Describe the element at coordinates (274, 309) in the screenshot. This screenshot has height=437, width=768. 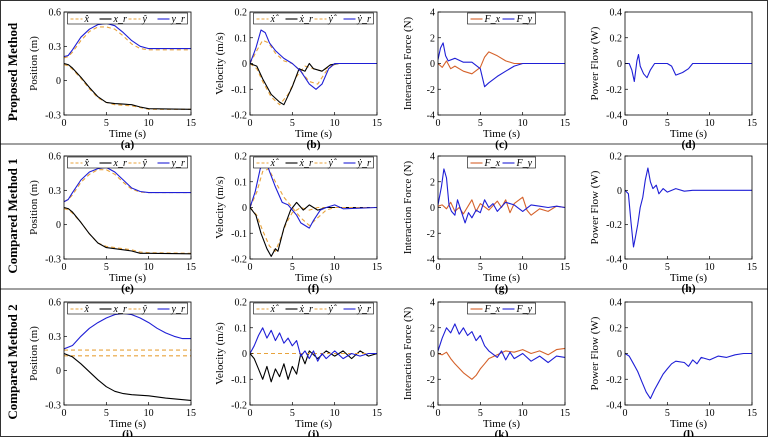
I see `legend-label: ẋ̂` at that location.